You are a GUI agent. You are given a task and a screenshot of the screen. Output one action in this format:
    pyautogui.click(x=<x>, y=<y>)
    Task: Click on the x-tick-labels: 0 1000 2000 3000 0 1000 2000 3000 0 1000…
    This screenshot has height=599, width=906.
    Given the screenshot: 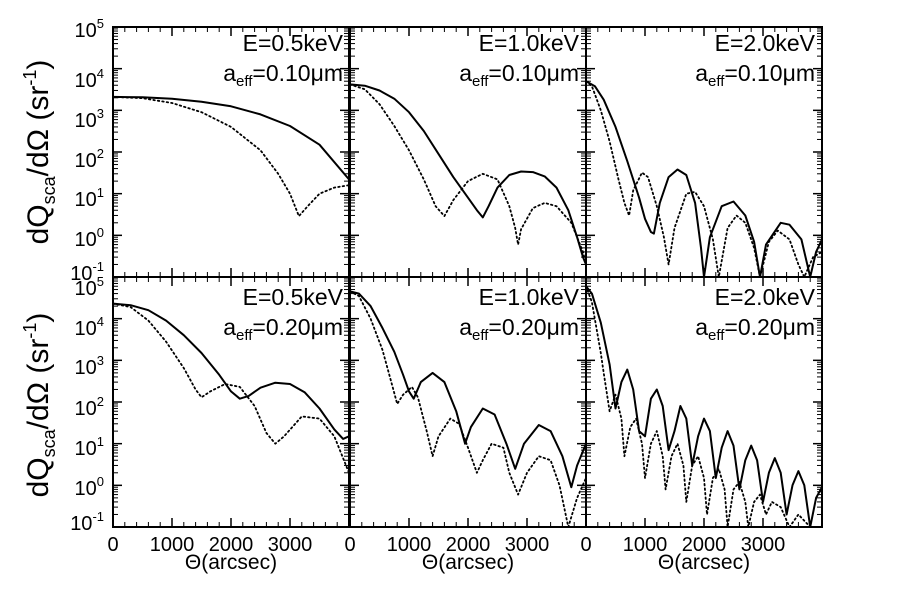 What is the action you would take?
    pyautogui.click(x=446, y=545)
    